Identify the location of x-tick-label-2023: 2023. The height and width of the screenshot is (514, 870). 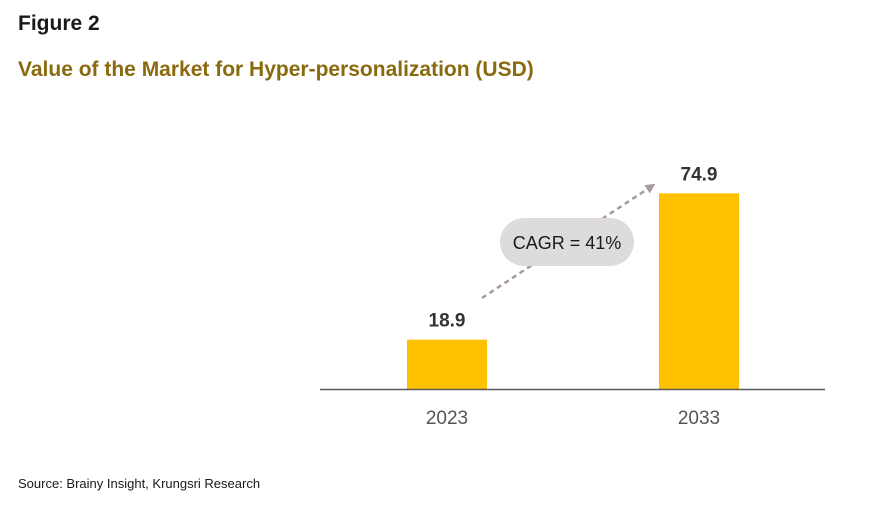
(447, 418).